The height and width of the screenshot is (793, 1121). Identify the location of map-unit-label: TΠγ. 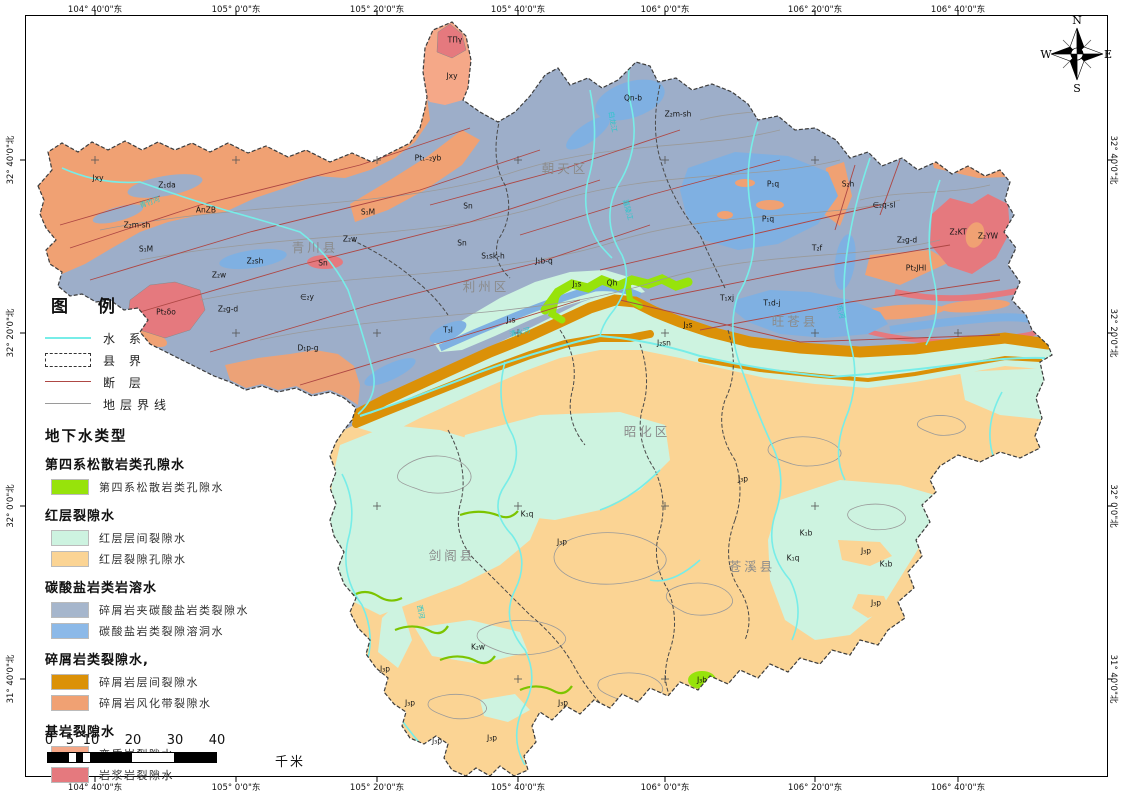
(455, 40).